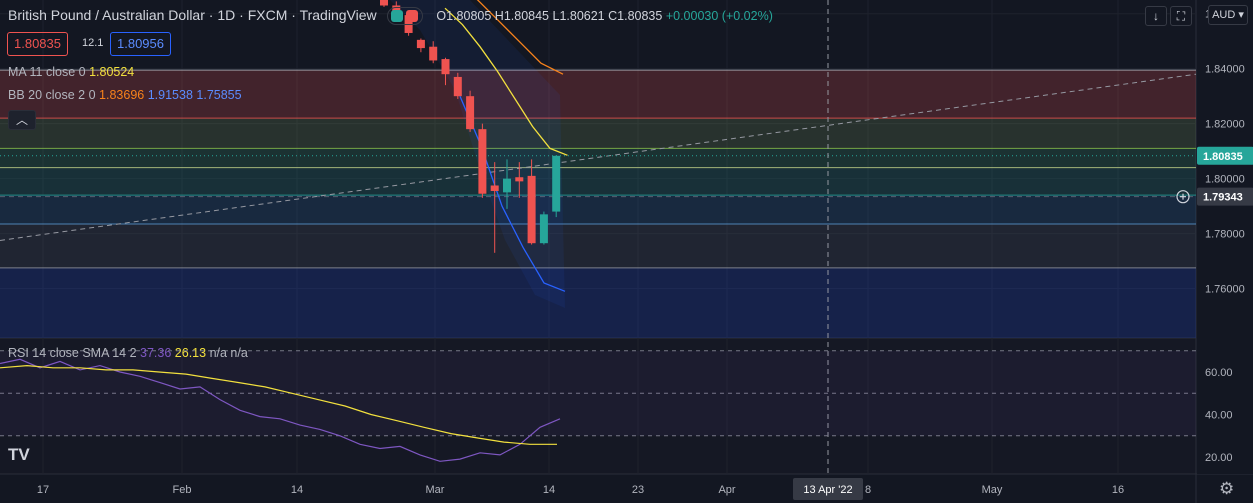  Describe the element at coordinates (506, 81) in the screenshot. I see `ma-line` at that location.